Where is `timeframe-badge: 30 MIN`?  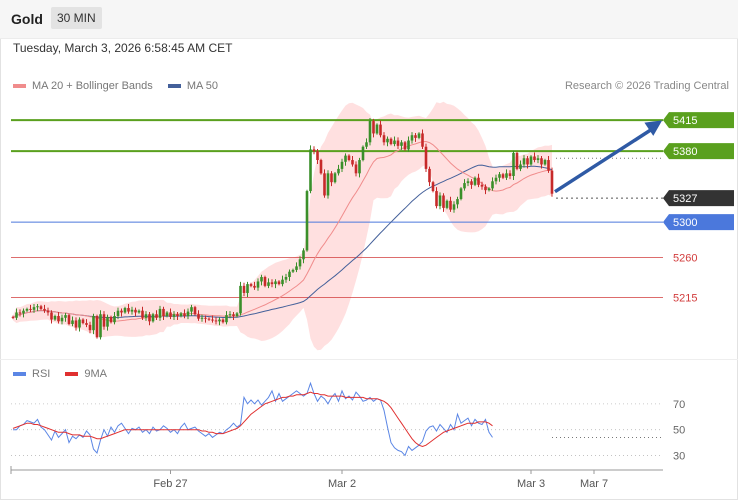 timeframe-badge: 30 MIN is located at coordinates (76, 18).